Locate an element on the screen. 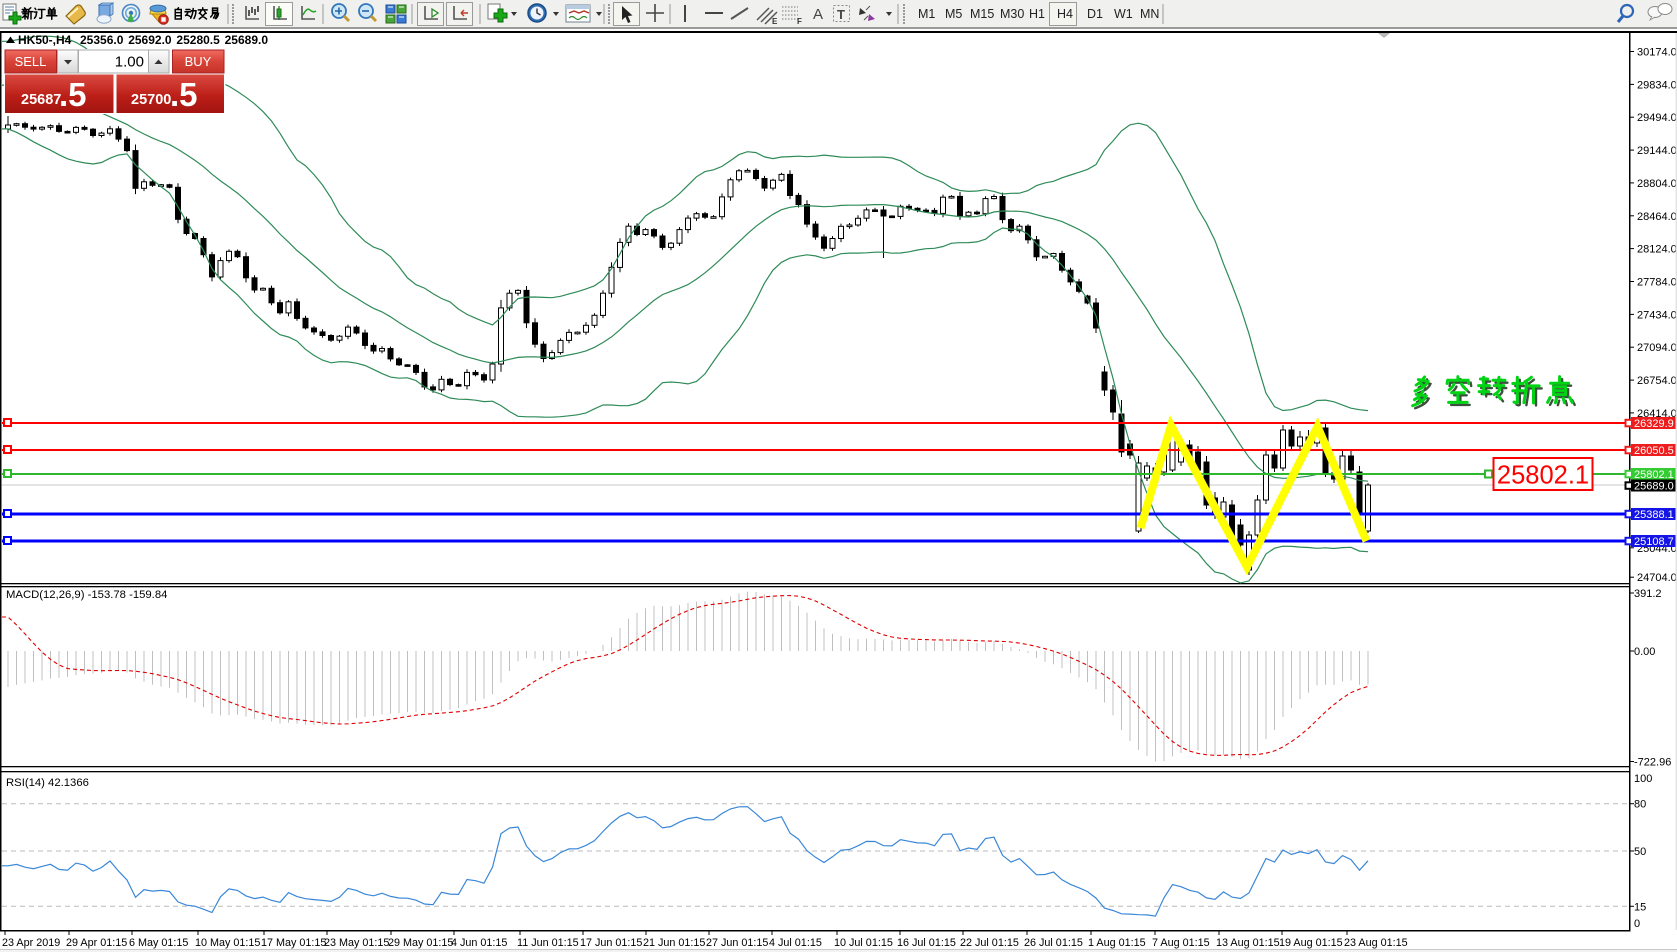  svg-text: D1 is located at coordinates (1095, 14).